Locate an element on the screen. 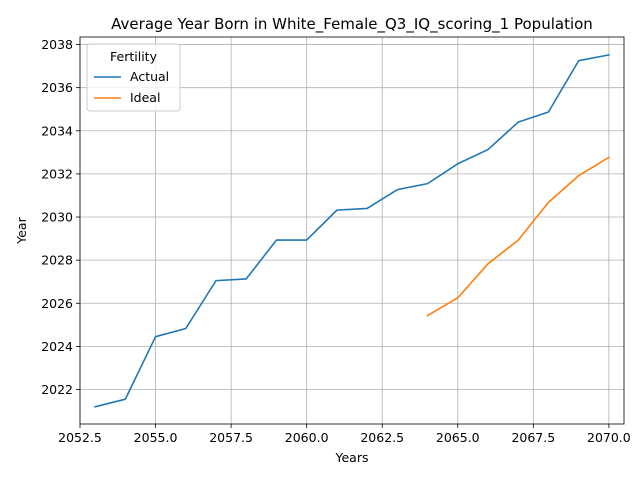 This screenshot has height=480, width=640. x-tick-label: 2057.5 is located at coordinates (231, 437).